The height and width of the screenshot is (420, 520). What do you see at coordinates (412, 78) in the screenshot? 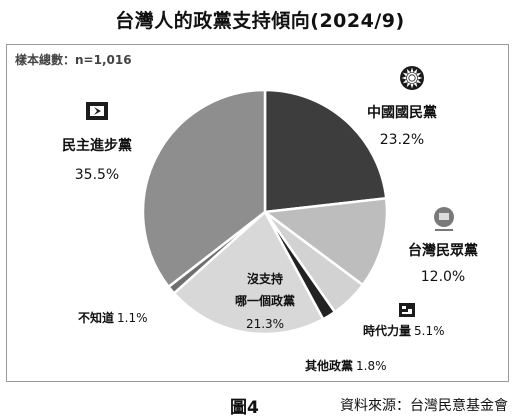
I see `kmt-sun-emblem-icon` at bounding box center [412, 78].